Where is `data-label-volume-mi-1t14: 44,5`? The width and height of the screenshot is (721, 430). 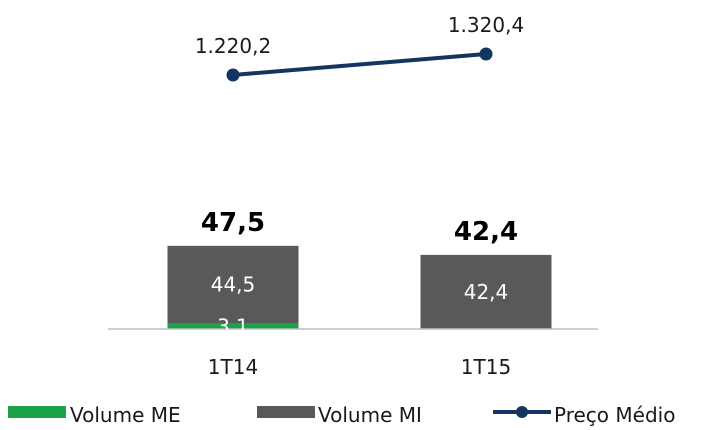 data-label-volume-mi-1t14: 44,5 is located at coordinates (233, 285).